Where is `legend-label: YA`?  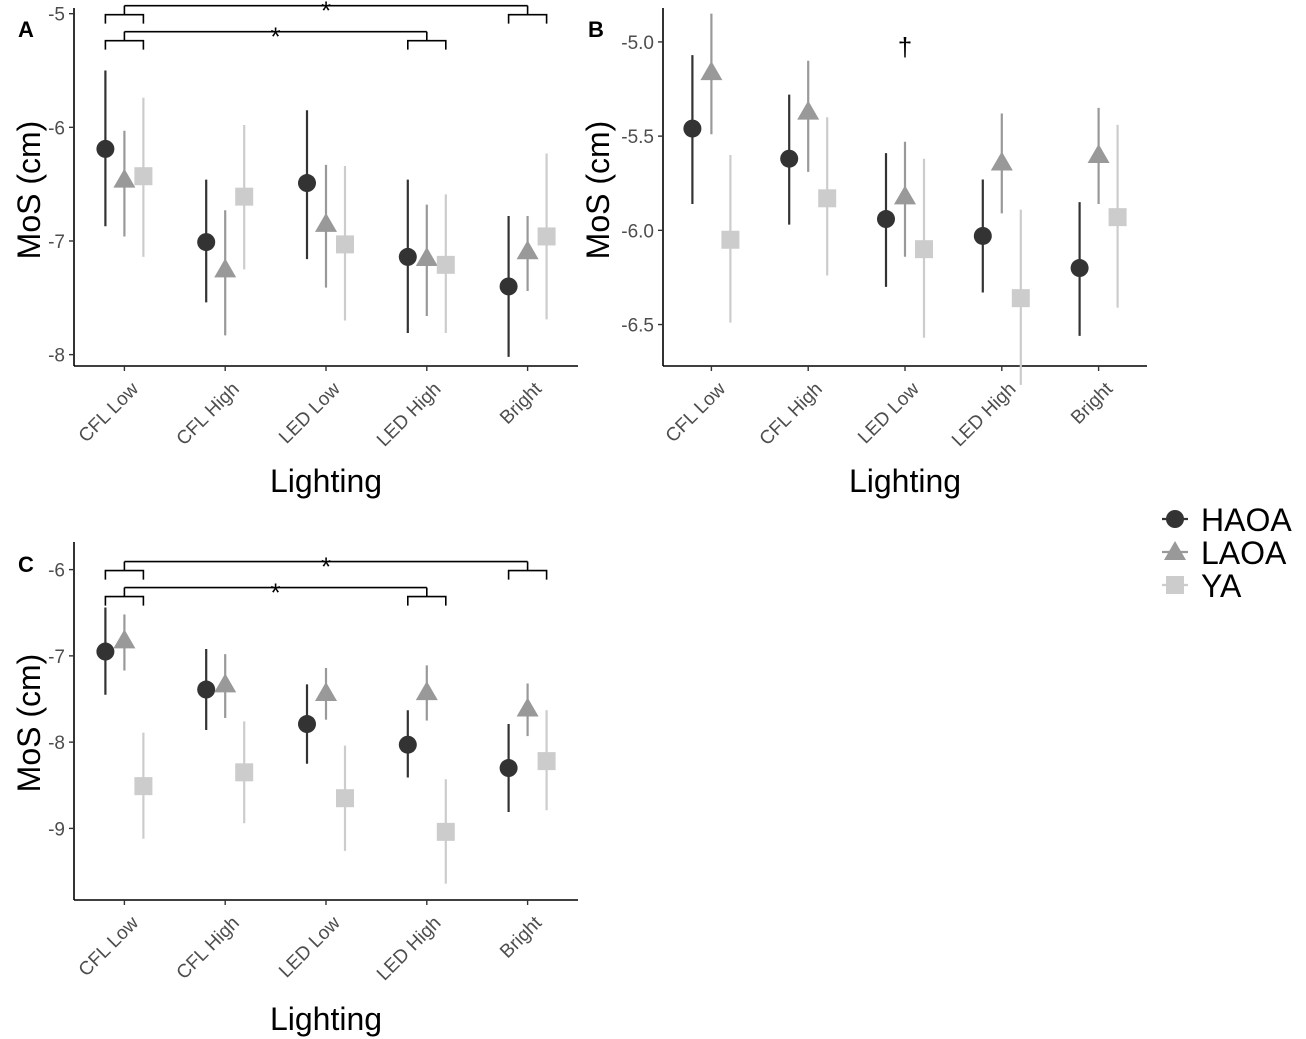 legend-label: YA is located at coordinates (1221, 586).